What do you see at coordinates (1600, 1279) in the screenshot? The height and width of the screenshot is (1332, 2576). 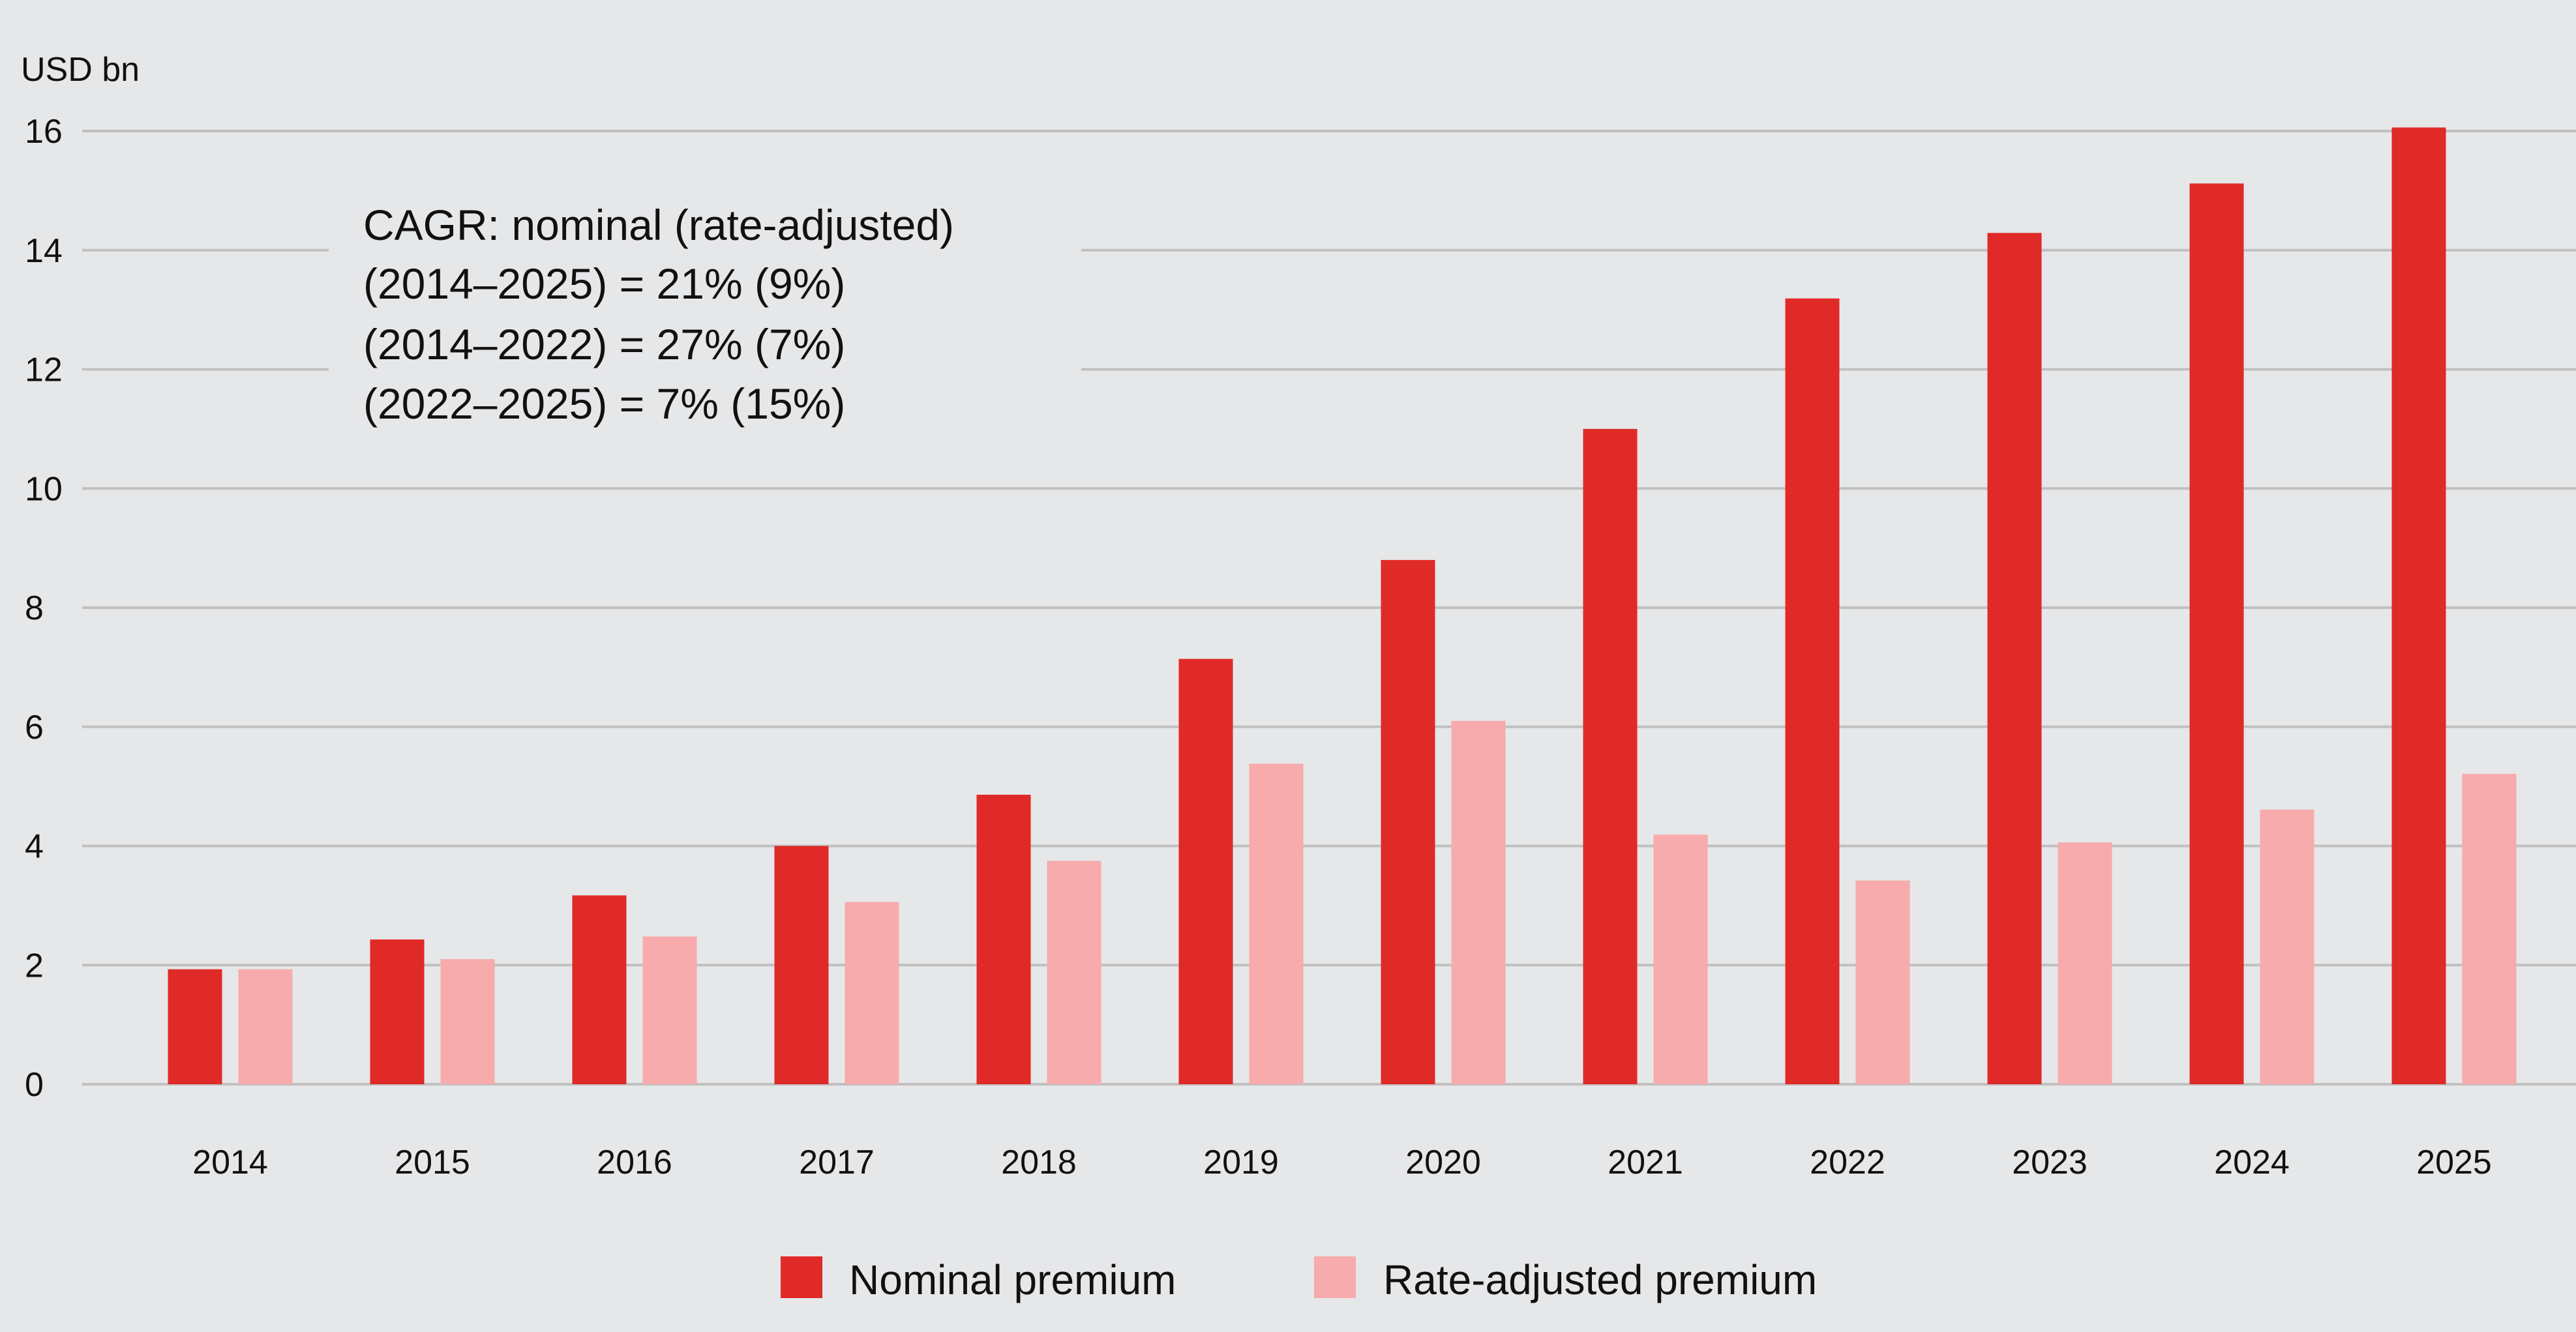 I see `legend-label-rate-adjusted: Rate-adjusted premium` at bounding box center [1600, 1279].